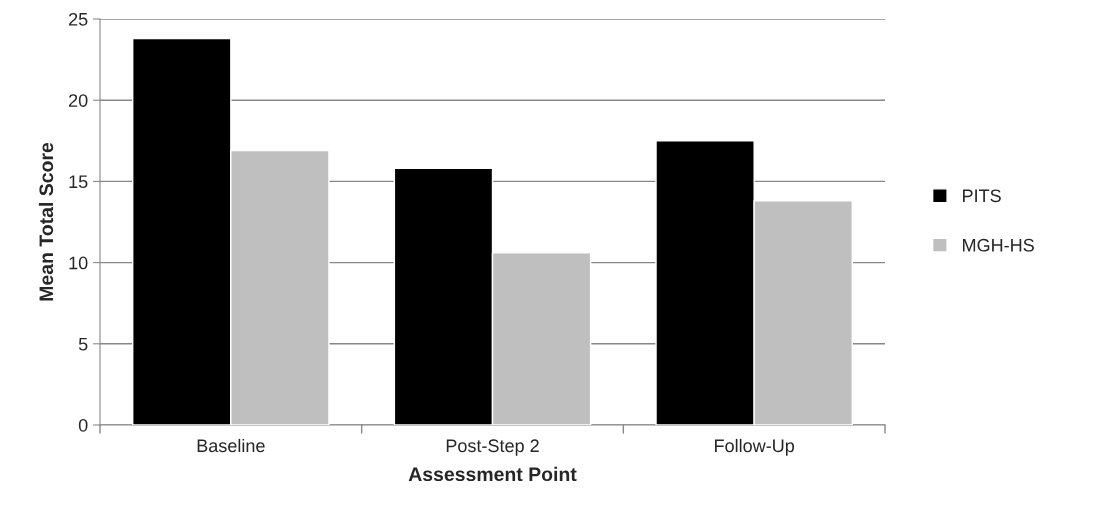 The height and width of the screenshot is (515, 1114). Describe the element at coordinates (998, 245) in the screenshot. I see `legend-label: MGH-HS` at that location.